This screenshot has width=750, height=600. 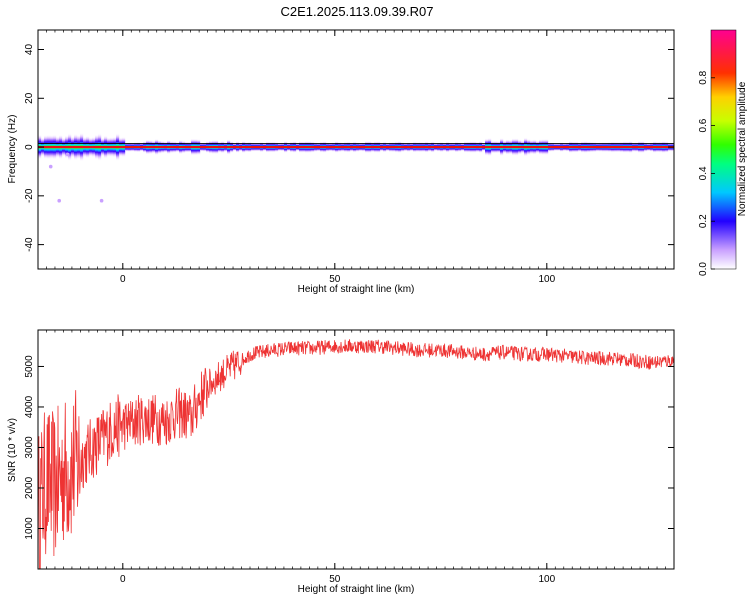 What do you see at coordinates (29, 50) in the screenshot?
I see `spectrogram-ytick-label: 40` at bounding box center [29, 50].